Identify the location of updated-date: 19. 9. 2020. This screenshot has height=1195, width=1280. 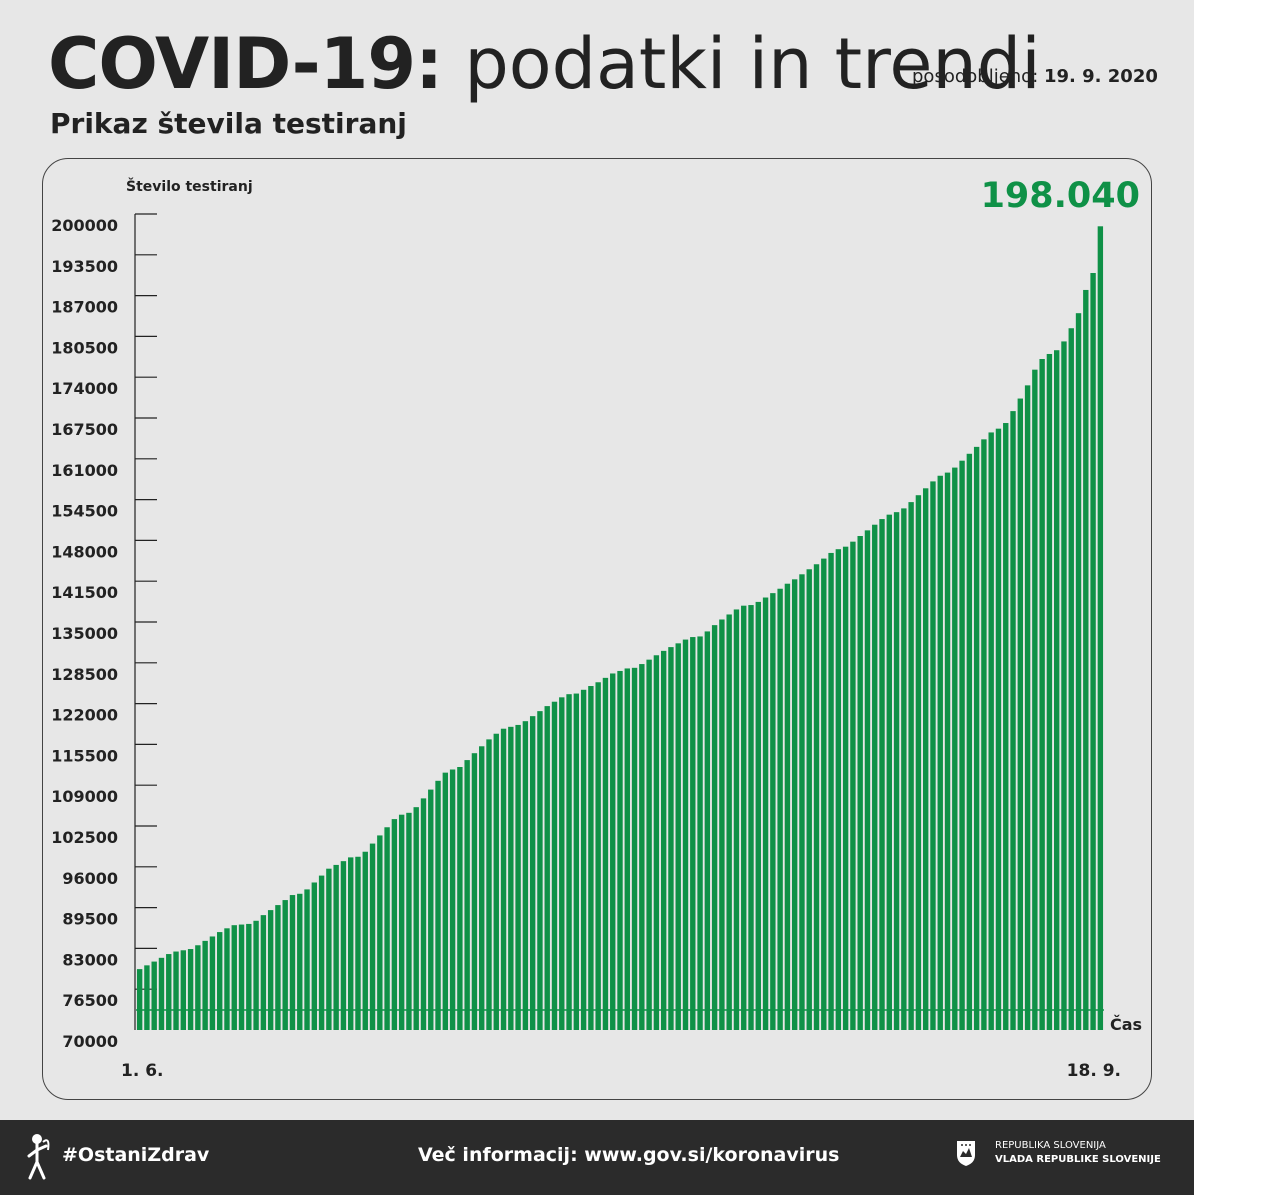
(1100, 76).